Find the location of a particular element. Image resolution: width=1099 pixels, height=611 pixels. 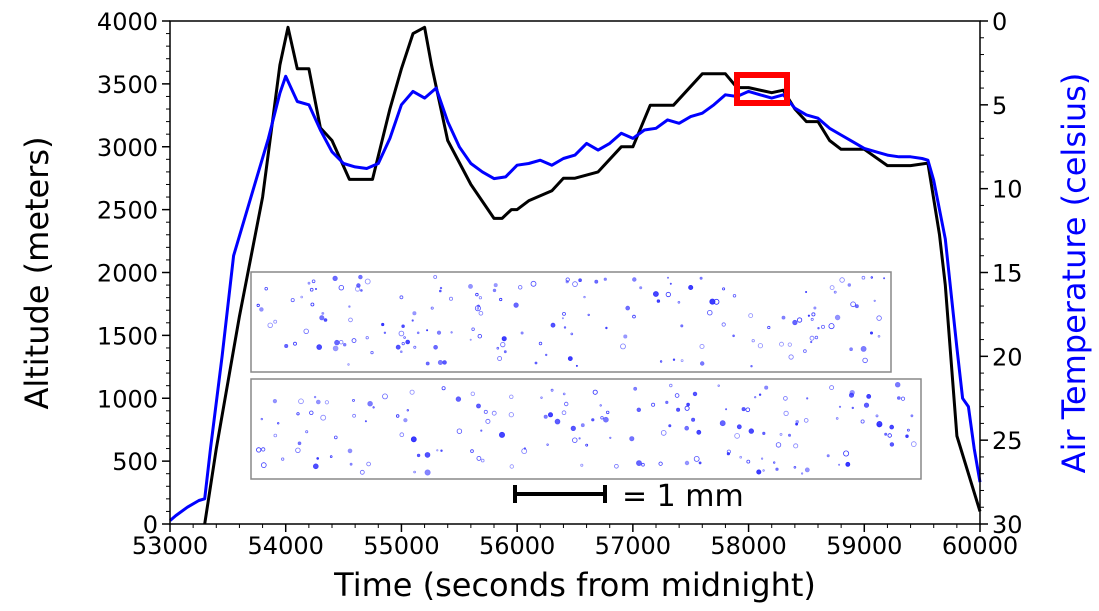

y-right-tick-label: 0 is located at coordinates (999, 22).